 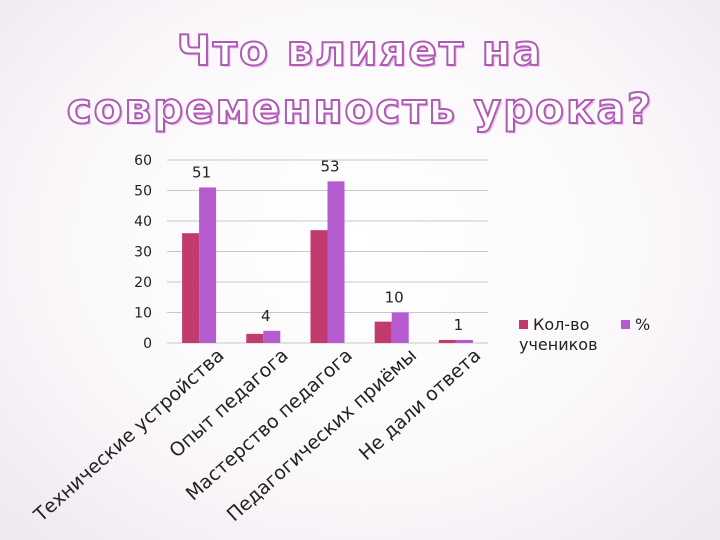 What do you see at coordinates (558, 334) in the screenshot?
I see `legend-label: Кол-во учеников` at bounding box center [558, 334].